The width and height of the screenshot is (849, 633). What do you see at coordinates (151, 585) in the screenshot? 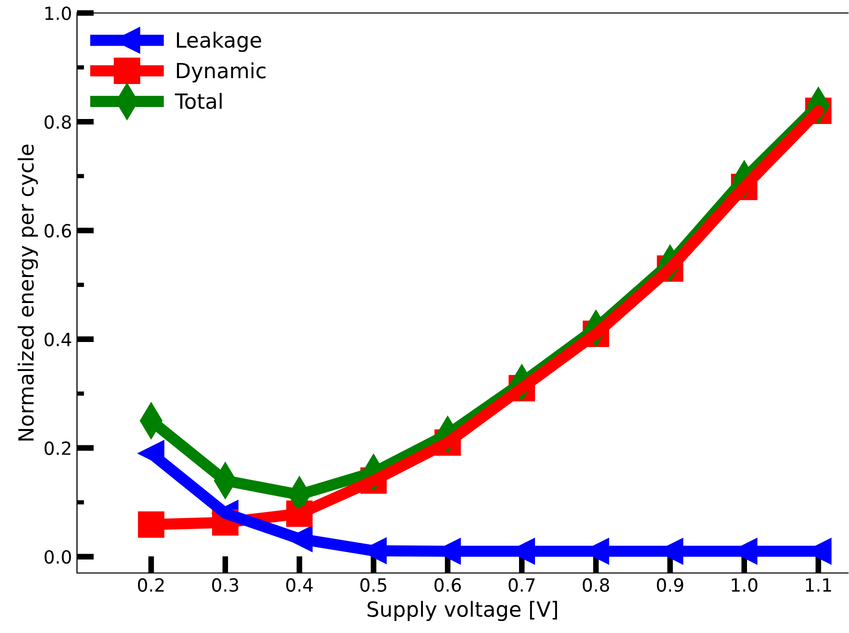
I see `x-tick-label: 0.2` at bounding box center [151, 585].